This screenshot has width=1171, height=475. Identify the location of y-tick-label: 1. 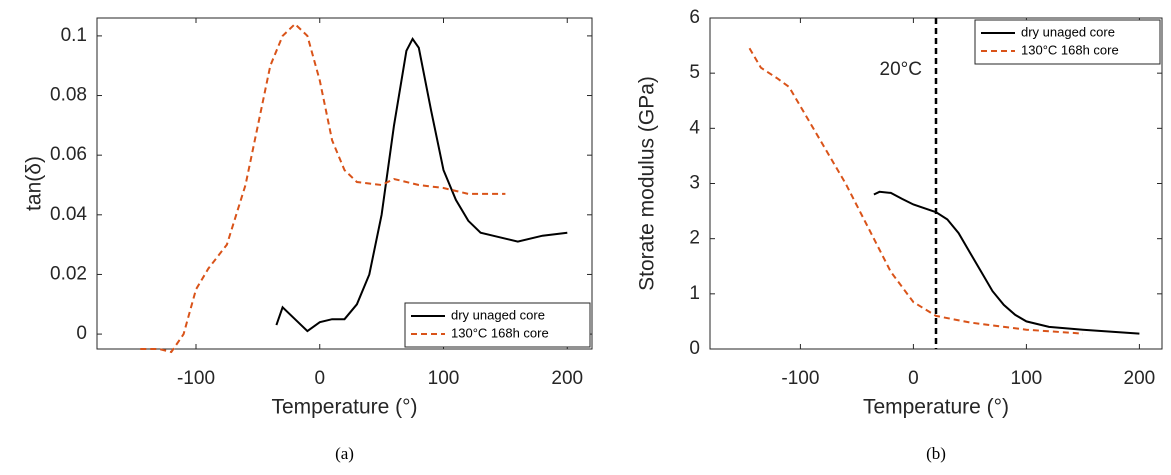
(694, 293).